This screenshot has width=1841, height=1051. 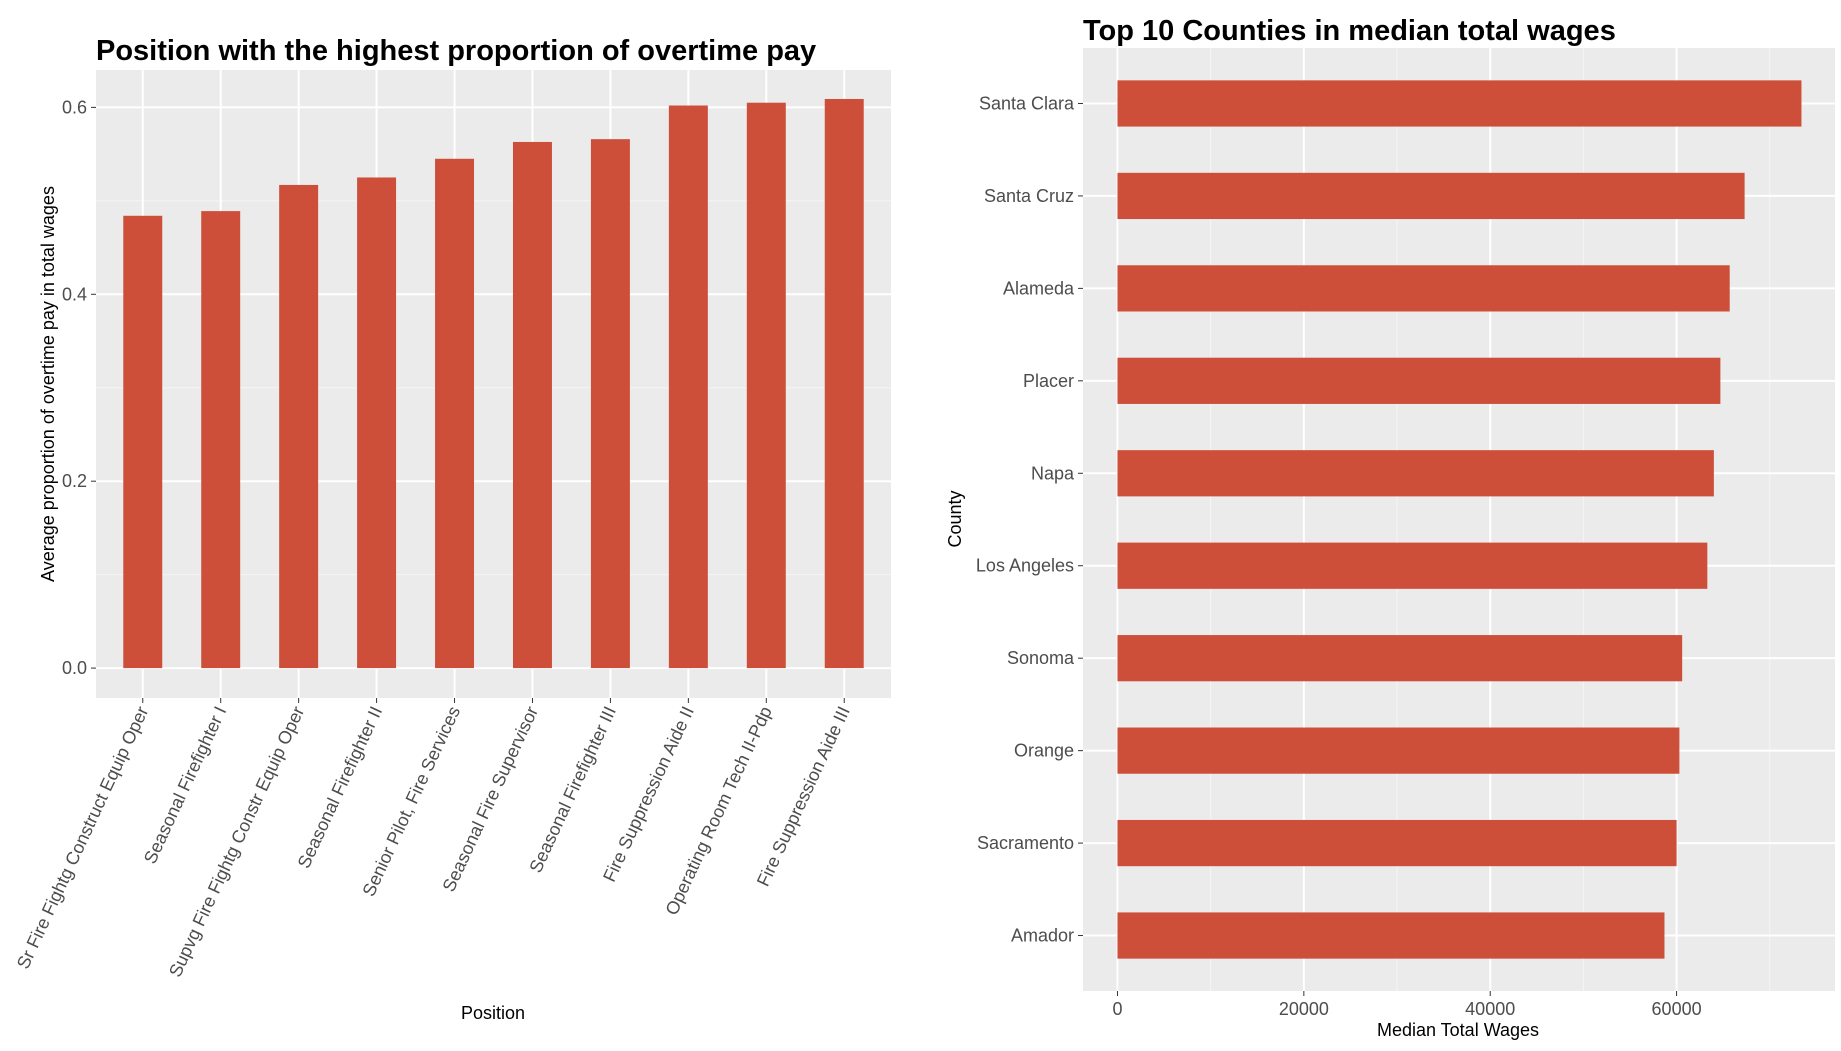 What do you see at coordinates (1431, 196) in the screenshot?
I see `bar-santa-cruz` at bounding box center [1431, 196].